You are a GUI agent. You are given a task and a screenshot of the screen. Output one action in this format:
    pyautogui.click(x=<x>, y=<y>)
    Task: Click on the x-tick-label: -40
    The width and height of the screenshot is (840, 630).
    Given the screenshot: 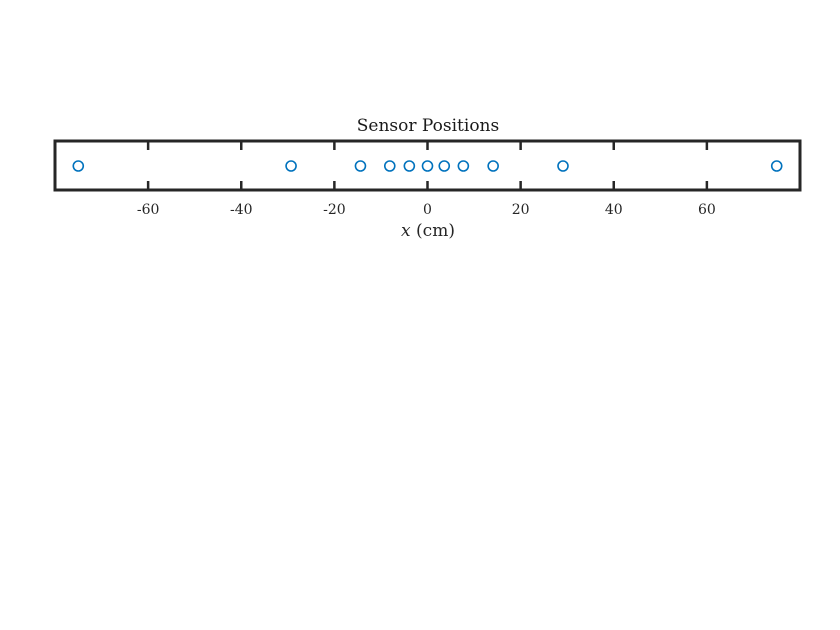 What is the action you would take?
    pyautogui.click(x=241, y=210)
    